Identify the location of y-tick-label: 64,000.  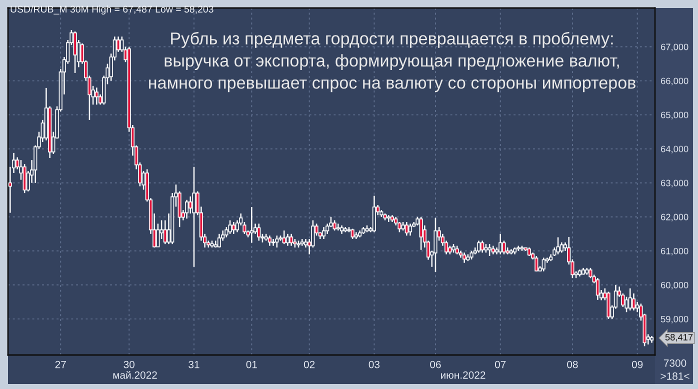
(674, 150).